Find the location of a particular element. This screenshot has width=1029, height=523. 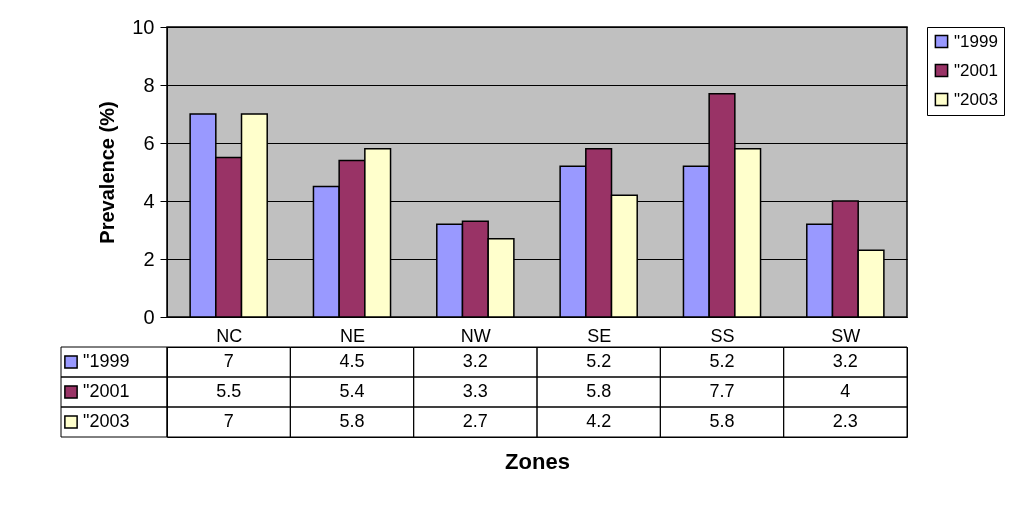

data-label: 4 is located at coordinates (845, 391).